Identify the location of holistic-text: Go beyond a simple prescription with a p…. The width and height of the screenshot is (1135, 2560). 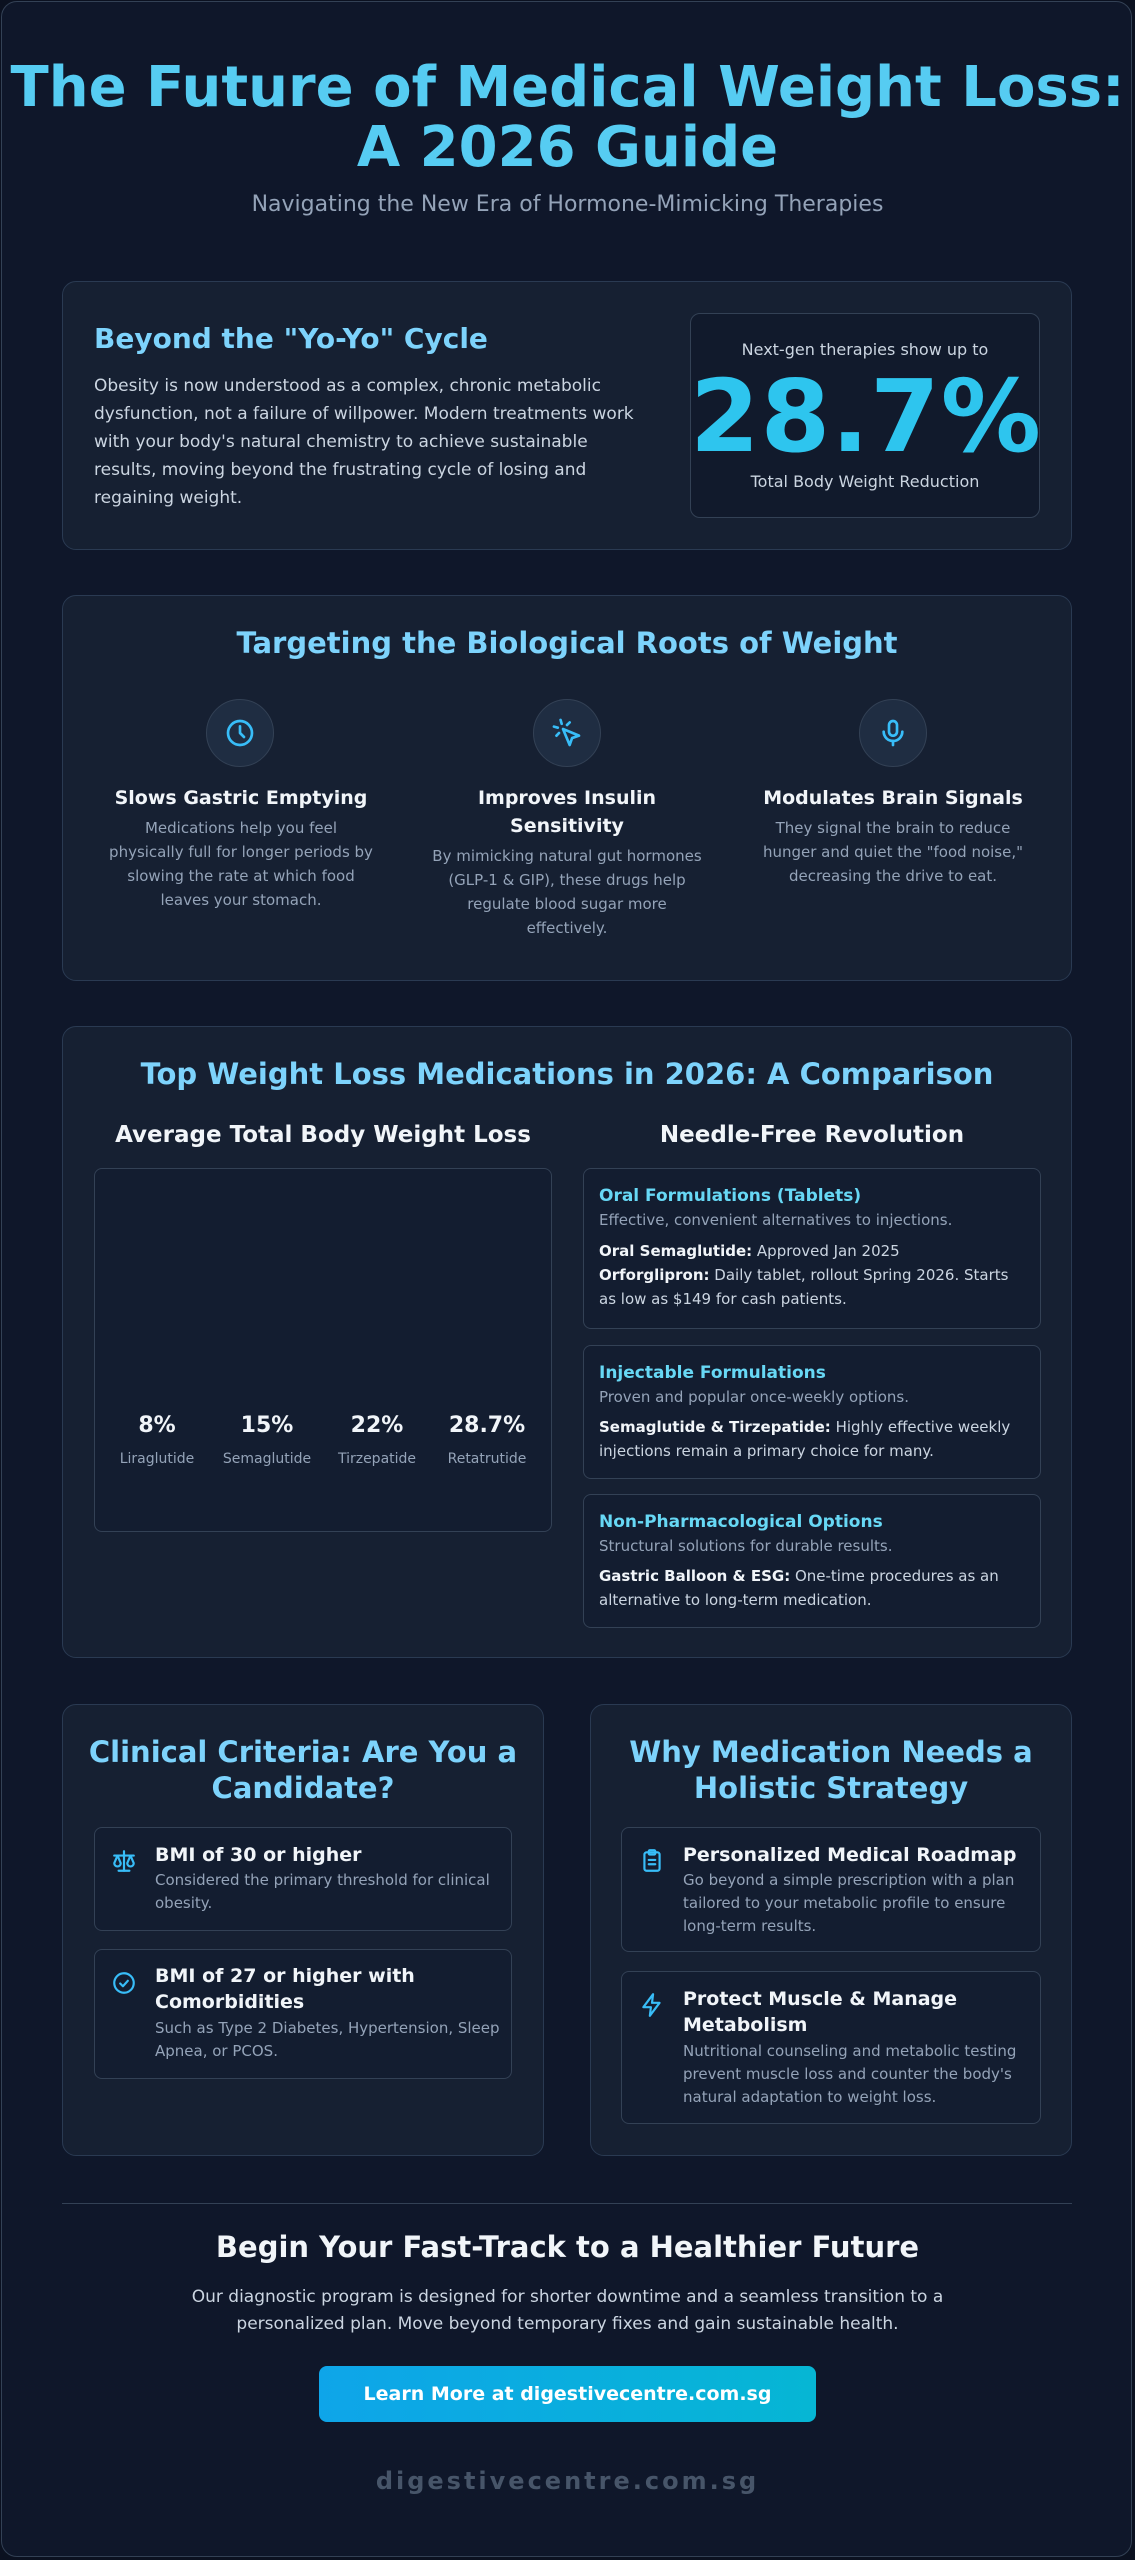
(849, 1903).